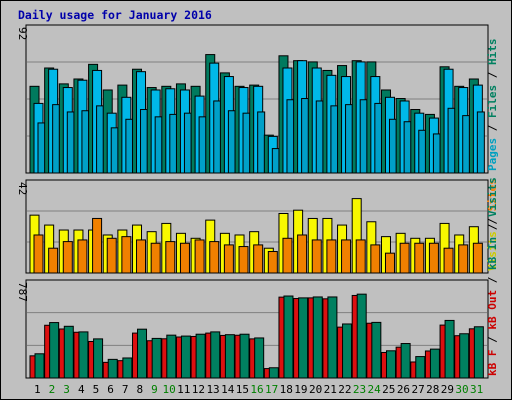 The width and height of the screenshot is (512, 400). I want to click on scale-label: 787, so click(22, 292).